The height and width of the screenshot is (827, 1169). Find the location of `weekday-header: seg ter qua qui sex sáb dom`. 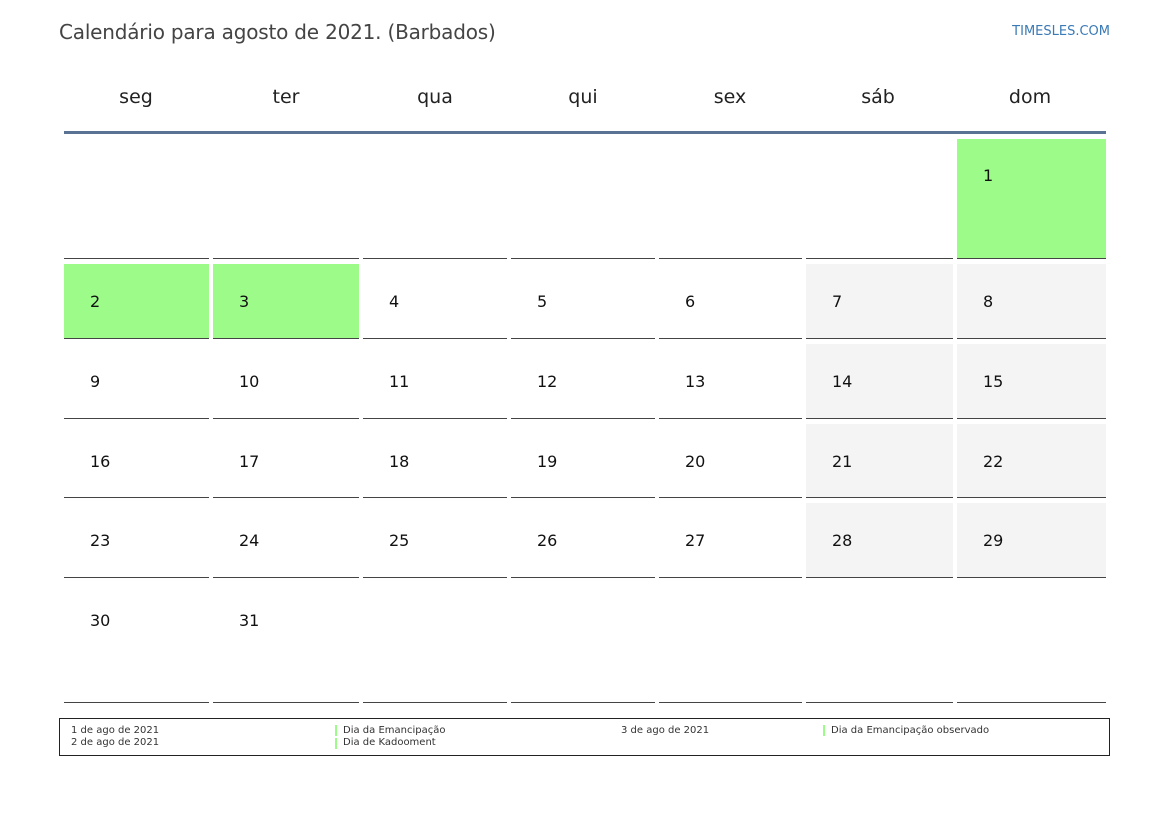

weekday-header: seg ter qua qui sex sáb dom is located at coordinates (585, 100).